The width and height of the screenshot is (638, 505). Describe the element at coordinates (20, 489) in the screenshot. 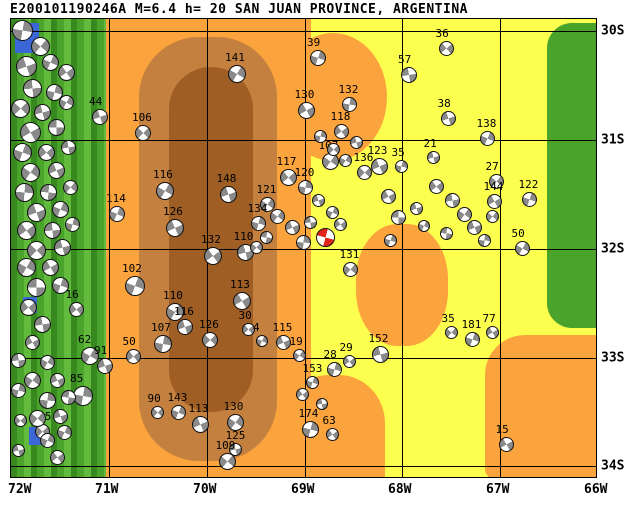

I see `longitude-label: 72W` at that location.